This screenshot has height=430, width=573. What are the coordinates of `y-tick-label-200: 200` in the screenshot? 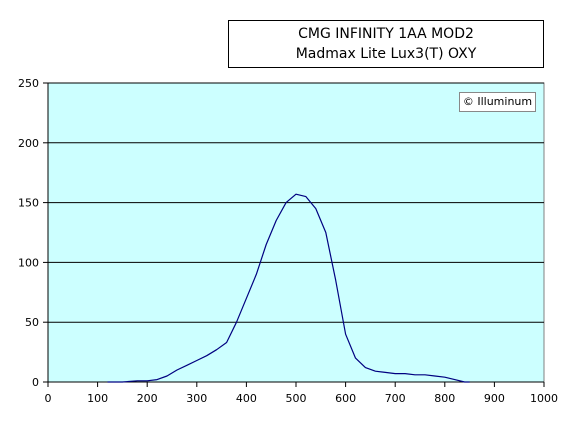 It's located at (28, 143).